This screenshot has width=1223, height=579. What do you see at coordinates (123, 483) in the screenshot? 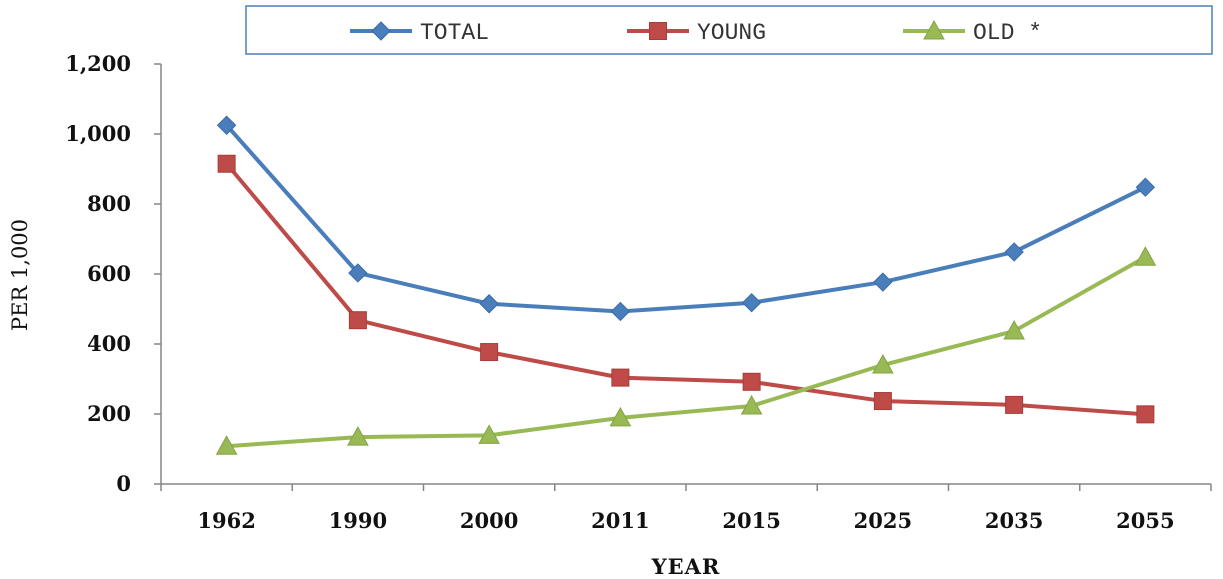
I see `y-tick-label: 0` at bounding box center [123, 483].